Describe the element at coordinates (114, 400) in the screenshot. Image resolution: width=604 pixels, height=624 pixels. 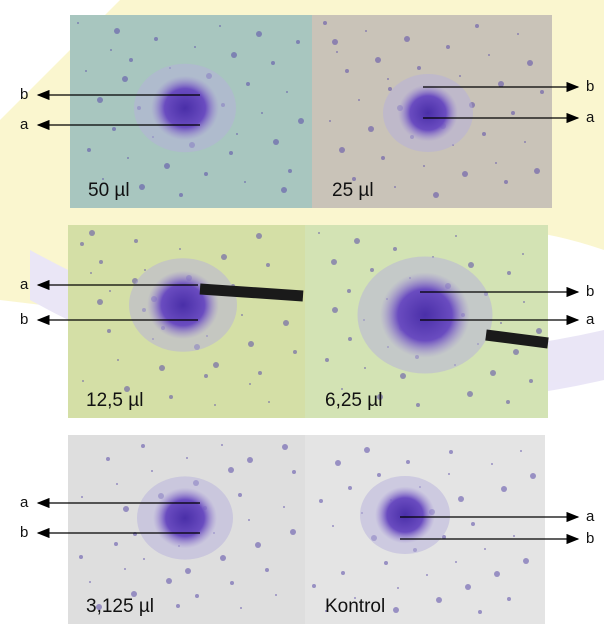
I see `panel-label: 12,5 µl` at that location.